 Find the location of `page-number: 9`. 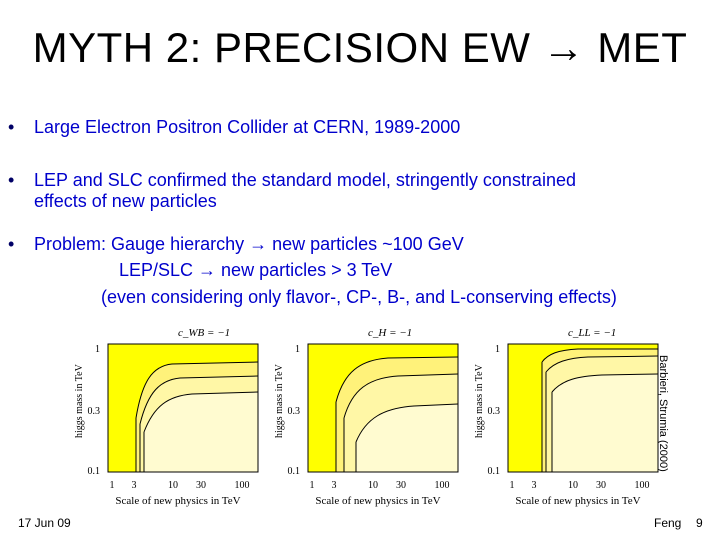

page-number: 9 is located at coordinates (699, 523).